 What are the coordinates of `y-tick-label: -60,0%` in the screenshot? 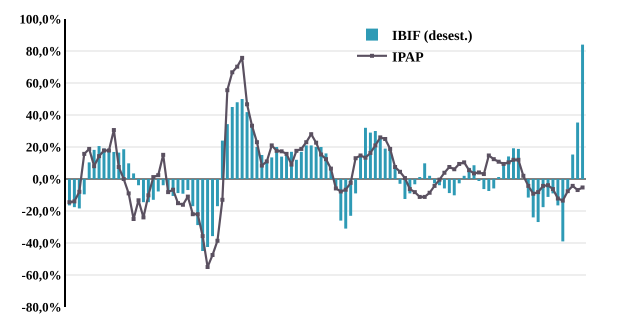 It's located at (42, 275).